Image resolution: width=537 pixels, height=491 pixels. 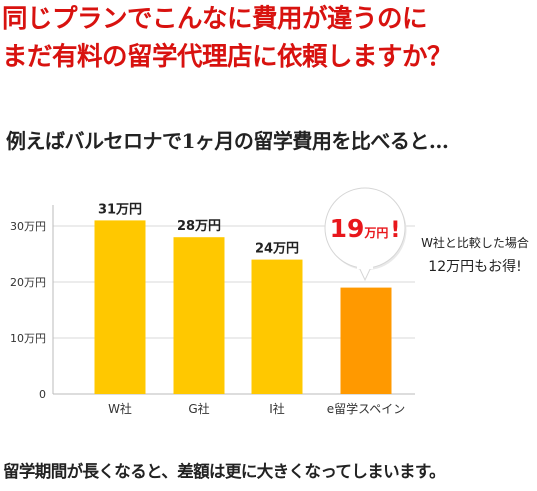 What do you see at coordinates (28, 226) in the screenshot?
I see `y-tick-label-30: 30万円` at bounding box center [28, 226].